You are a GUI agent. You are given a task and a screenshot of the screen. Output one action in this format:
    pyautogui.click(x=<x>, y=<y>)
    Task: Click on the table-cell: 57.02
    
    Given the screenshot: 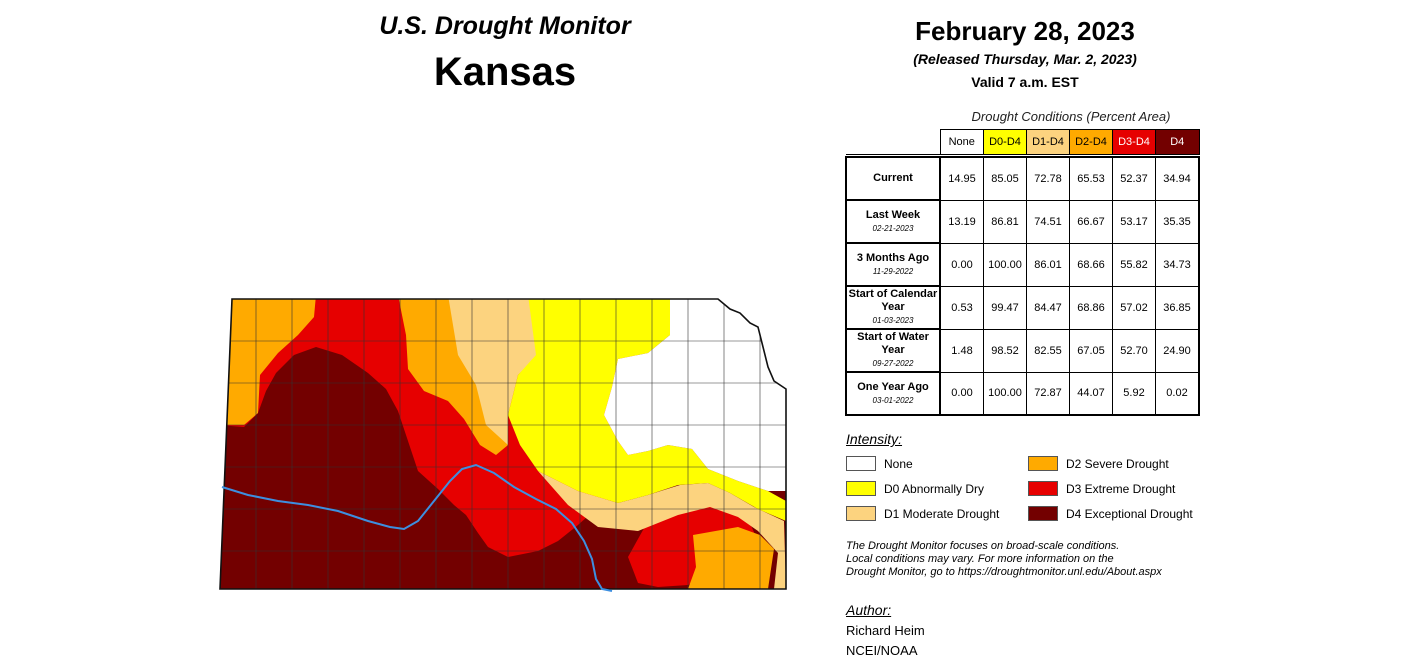 What is the action you would take?
    pyautogui.click(x=1134, y=307)
    